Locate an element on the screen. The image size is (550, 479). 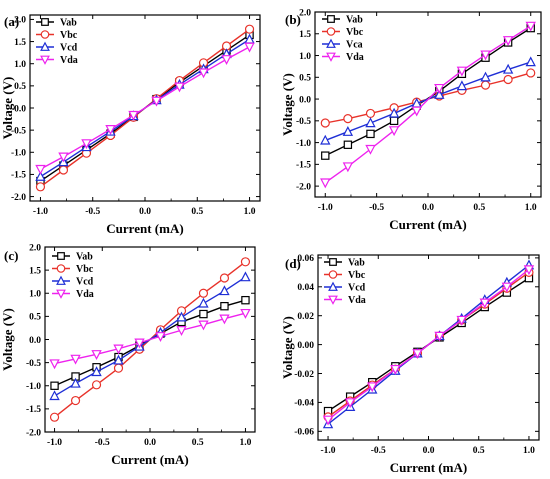
legend-entry: Vca is located at coordinates (354, 45).